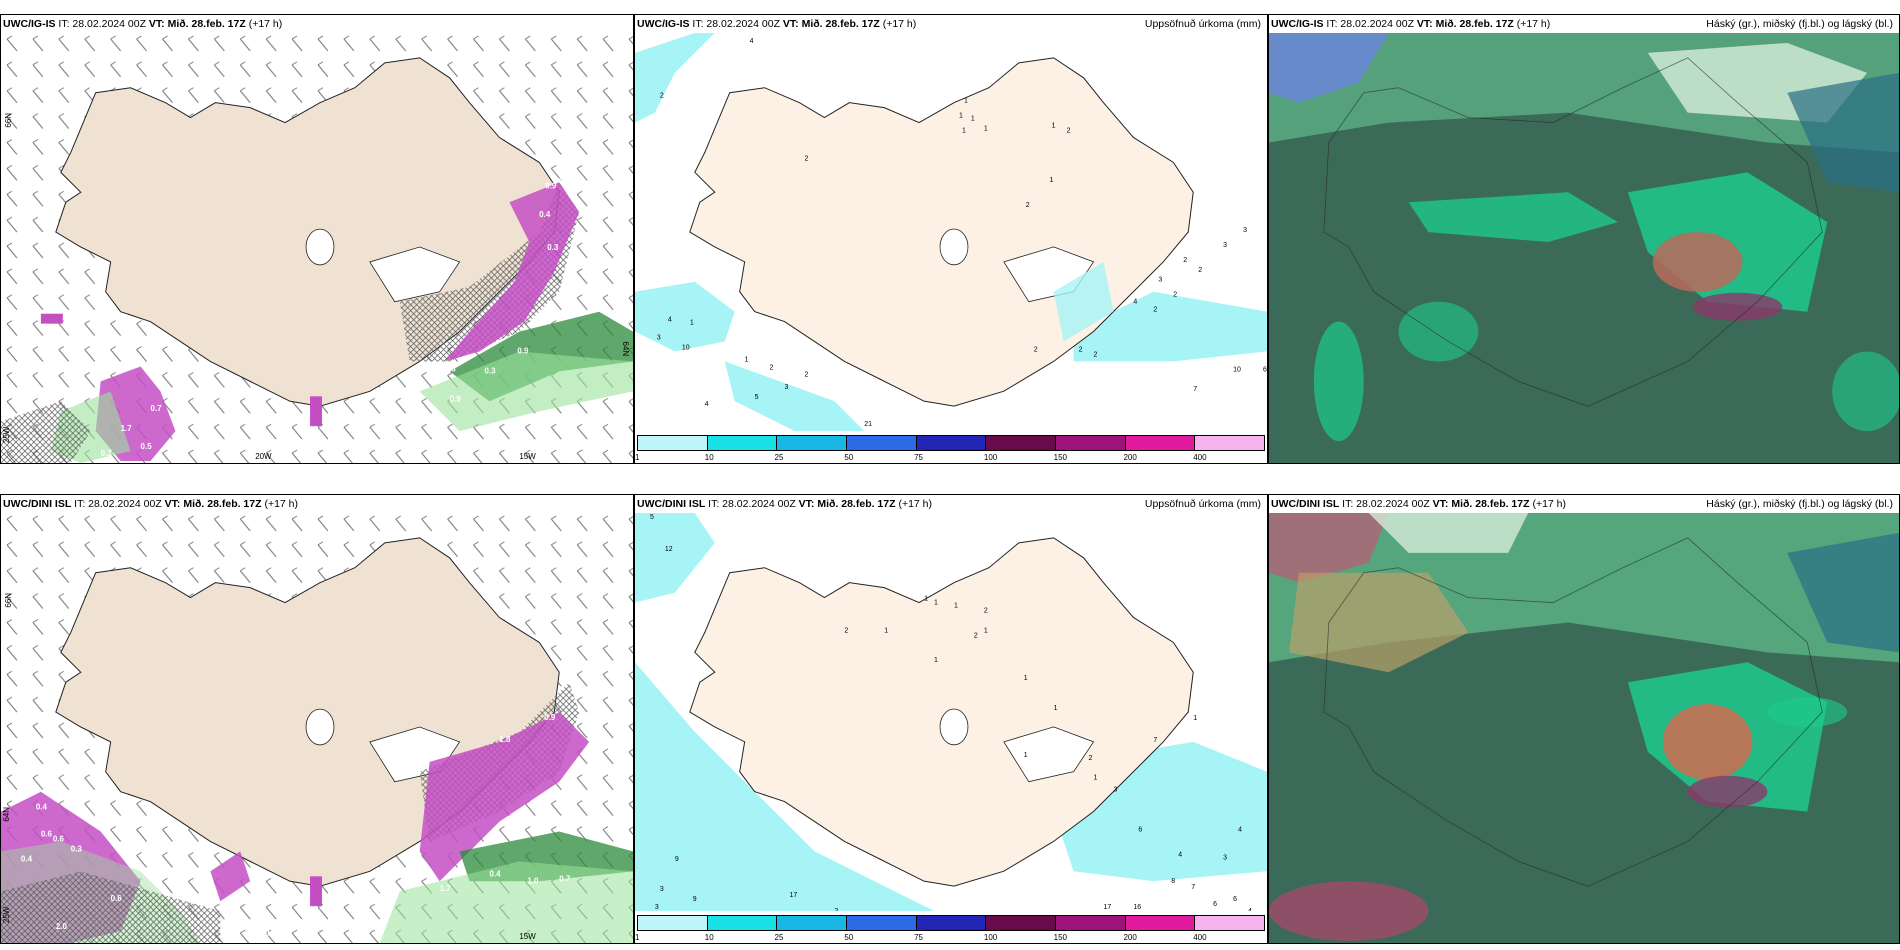  I want to click on legend-tick: 100, so click(990, 457).